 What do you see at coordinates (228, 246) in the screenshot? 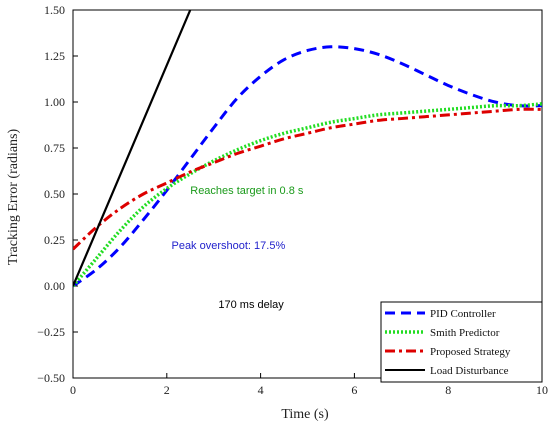
I see `annotation: Peak overshoot: 17.5%` at bounding box center [228, 246].